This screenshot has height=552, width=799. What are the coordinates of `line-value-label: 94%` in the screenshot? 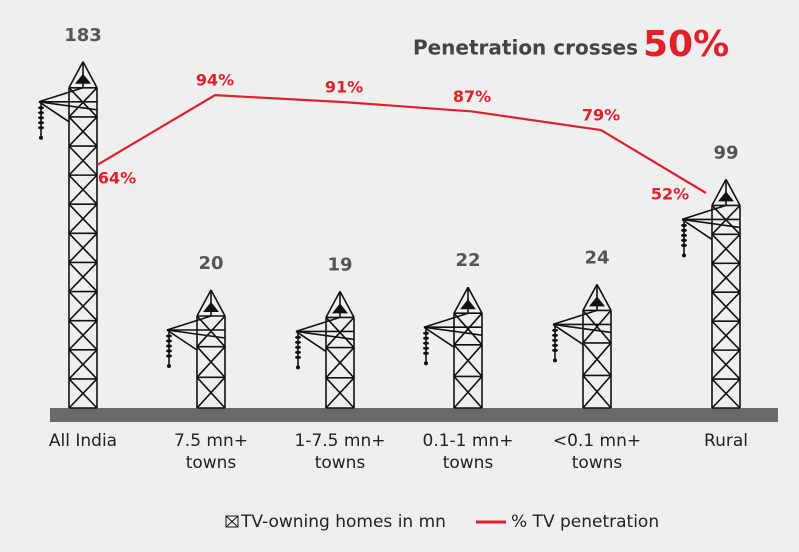 It's located at (215, 80).